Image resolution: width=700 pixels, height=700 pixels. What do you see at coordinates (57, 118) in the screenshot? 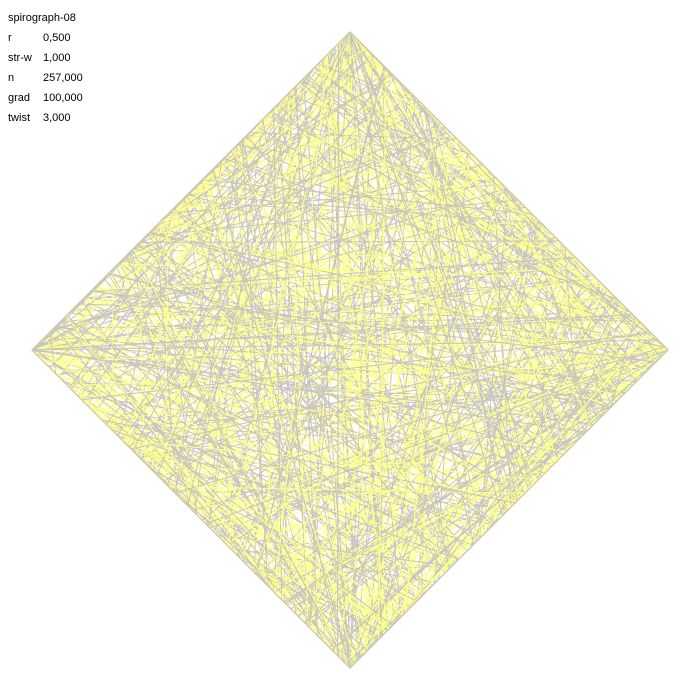
I see `param-value: 3,000` at bounding box center [57, 118].